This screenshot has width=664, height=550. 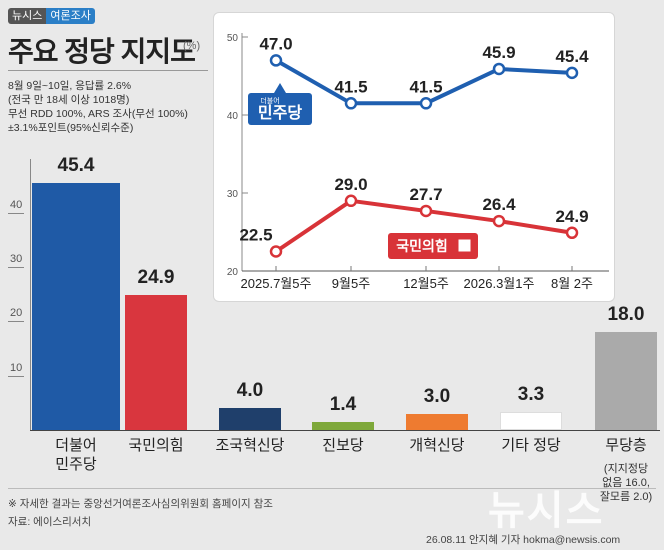 I want to click on brand-badge: 뉴시스 여론조사, so click(x=51, y=16).